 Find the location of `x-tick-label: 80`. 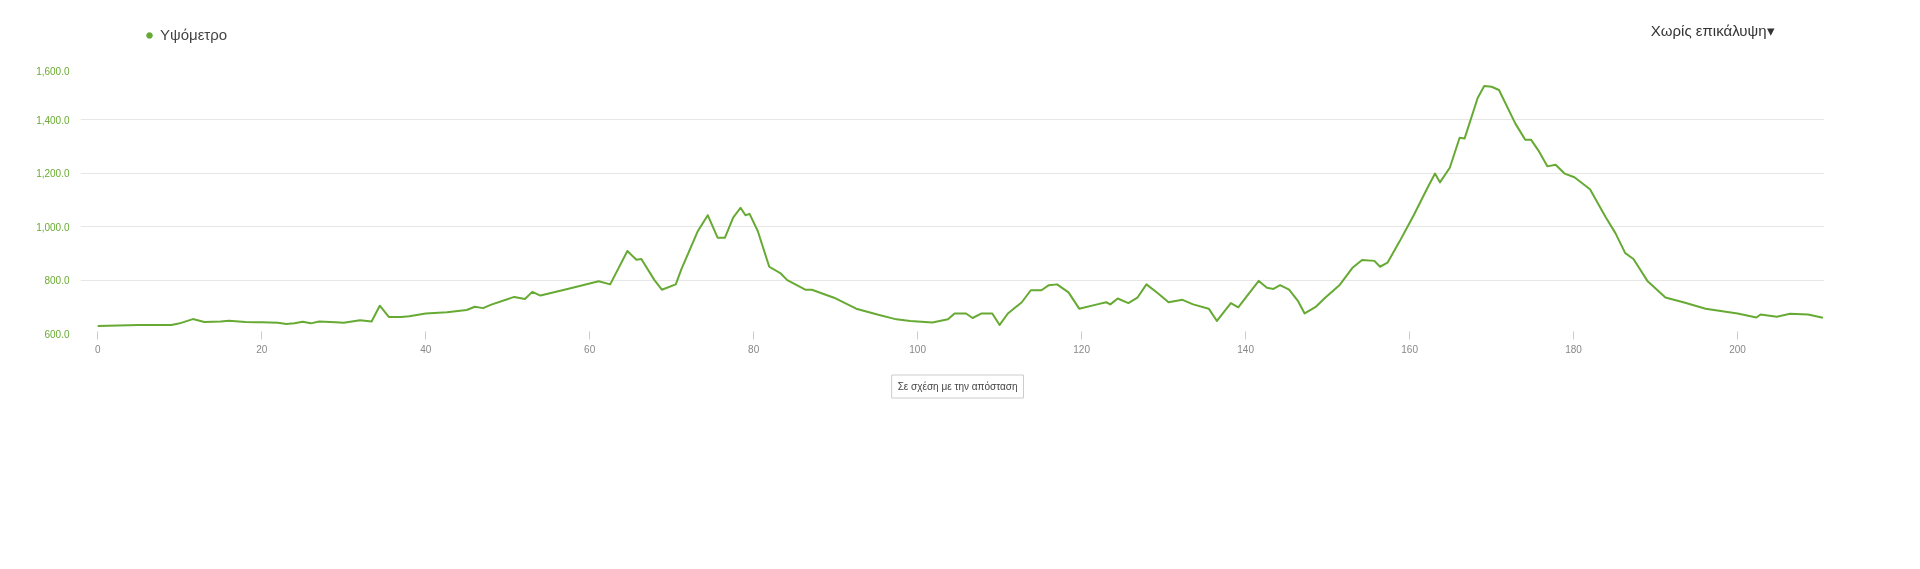

x-tick-label: 80 is located at coordinates (754, 349).